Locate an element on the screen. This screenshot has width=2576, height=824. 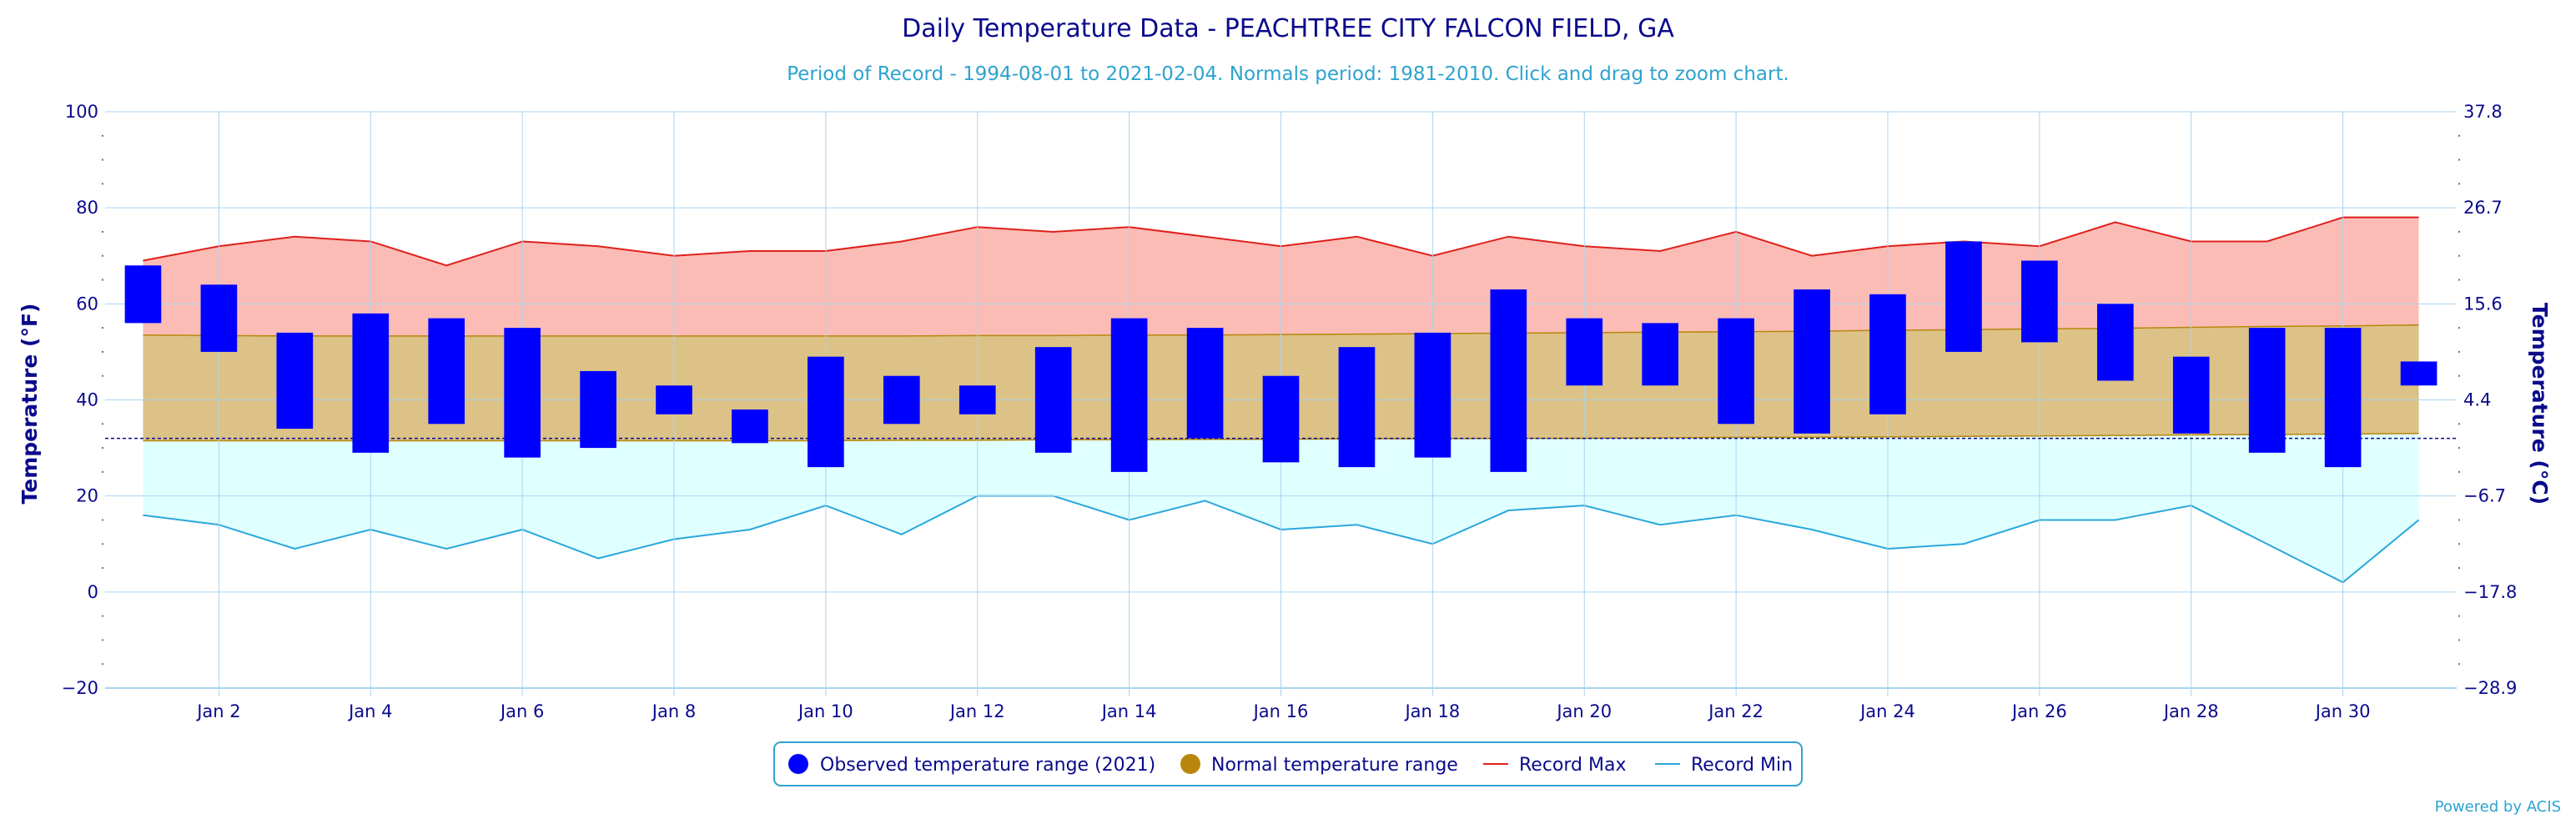
y-tick-label-right: −28.9 is located at coordinates (2490, 688).